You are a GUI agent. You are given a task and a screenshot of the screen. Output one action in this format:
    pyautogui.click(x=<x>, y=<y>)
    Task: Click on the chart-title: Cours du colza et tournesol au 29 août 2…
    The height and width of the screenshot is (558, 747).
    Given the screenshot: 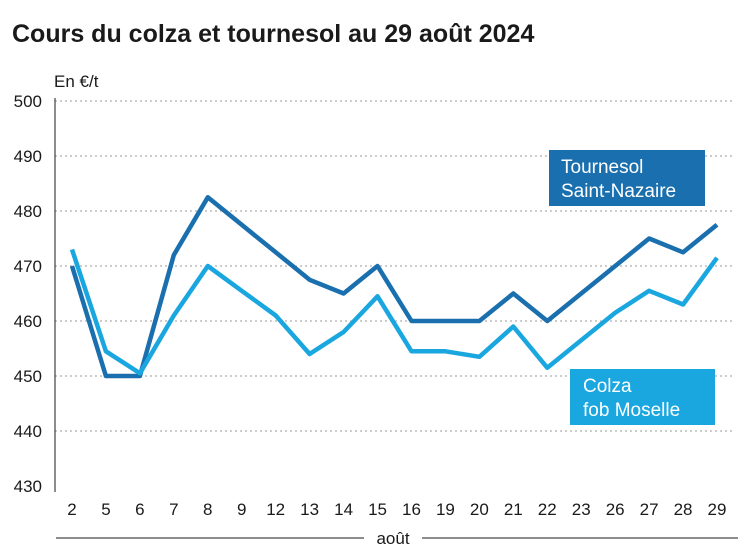 What is the action you would take?
    pyautogui.click(x=273, y=34)
    